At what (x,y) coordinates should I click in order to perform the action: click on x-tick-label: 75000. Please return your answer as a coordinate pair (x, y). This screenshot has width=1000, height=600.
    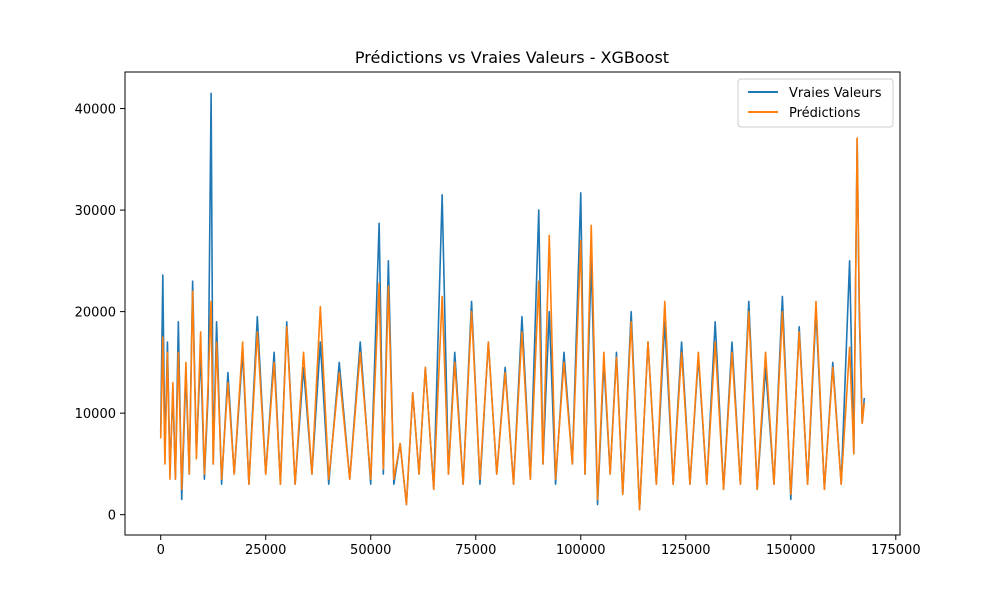
    Looking at the image, I should click on (475, 550).